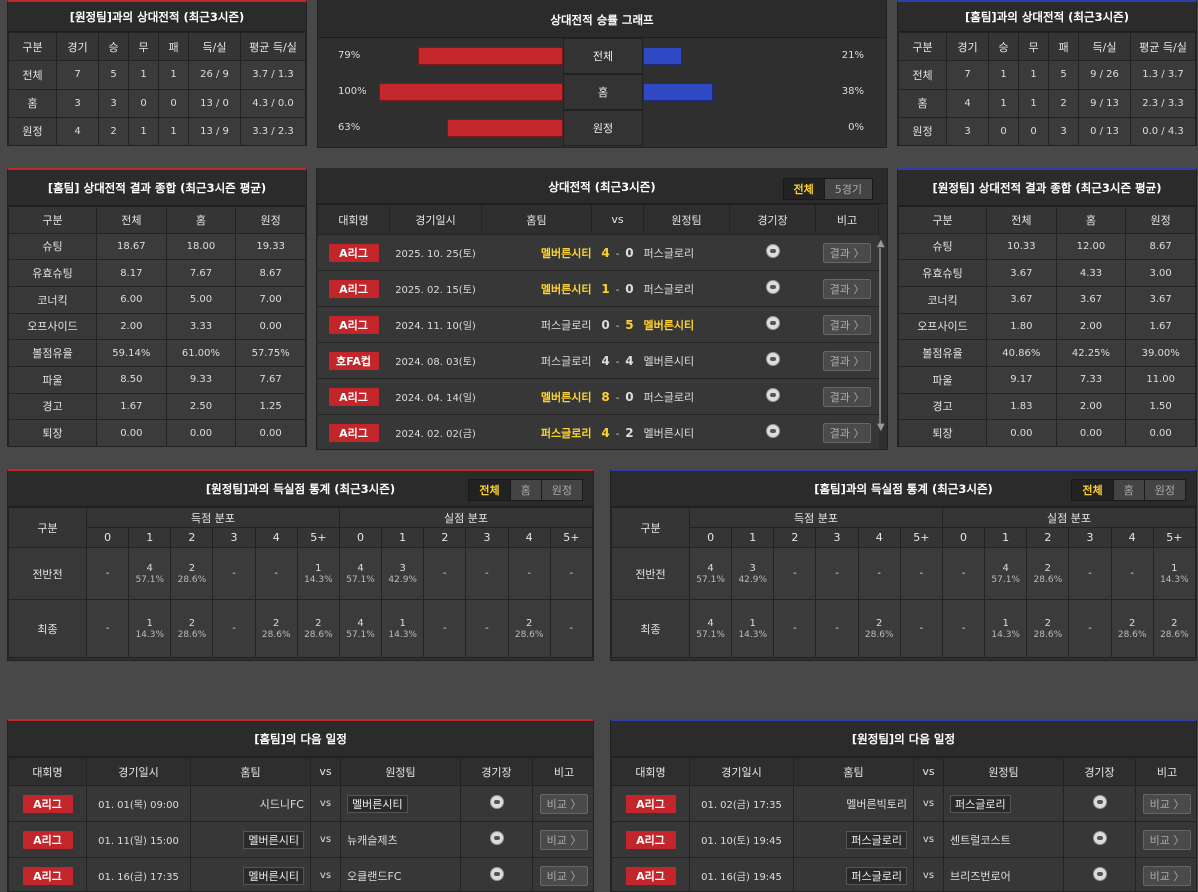  What do you see at coordinates (772, 219) in the screenshot?
I see `column-header: 경기장` at bounding box center [772, 219].